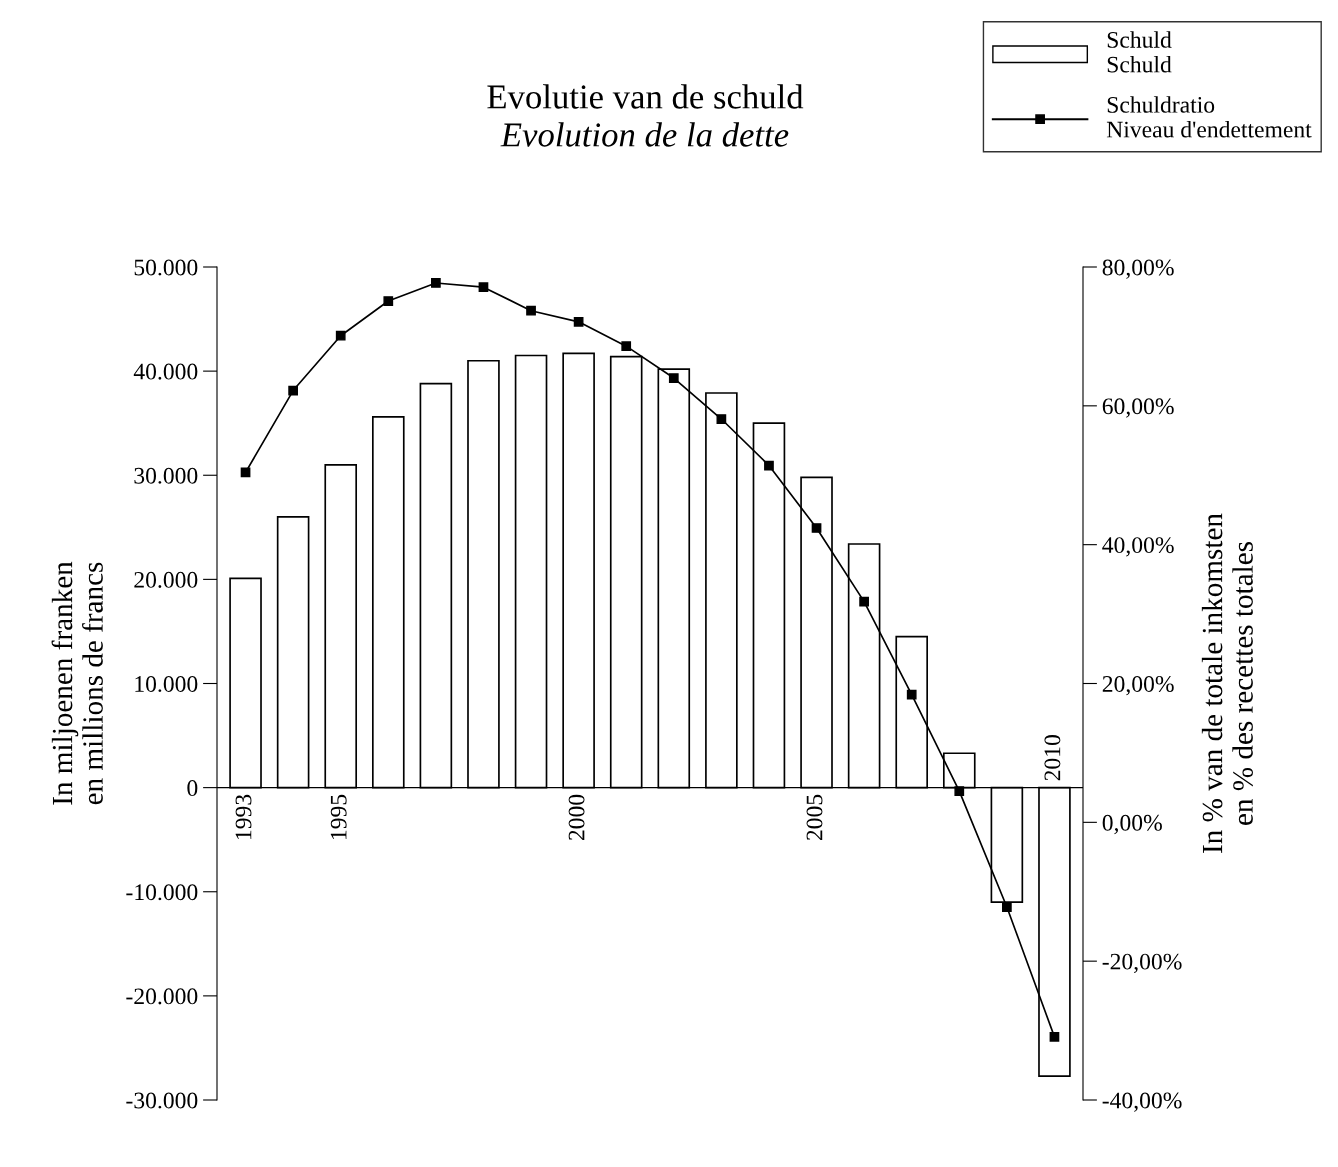 The image size is (1338, 1167). Describe the element at coordinates (644, 134) in the screenshot. I see `chart-subtitle: Evolution de la dette` at that location.